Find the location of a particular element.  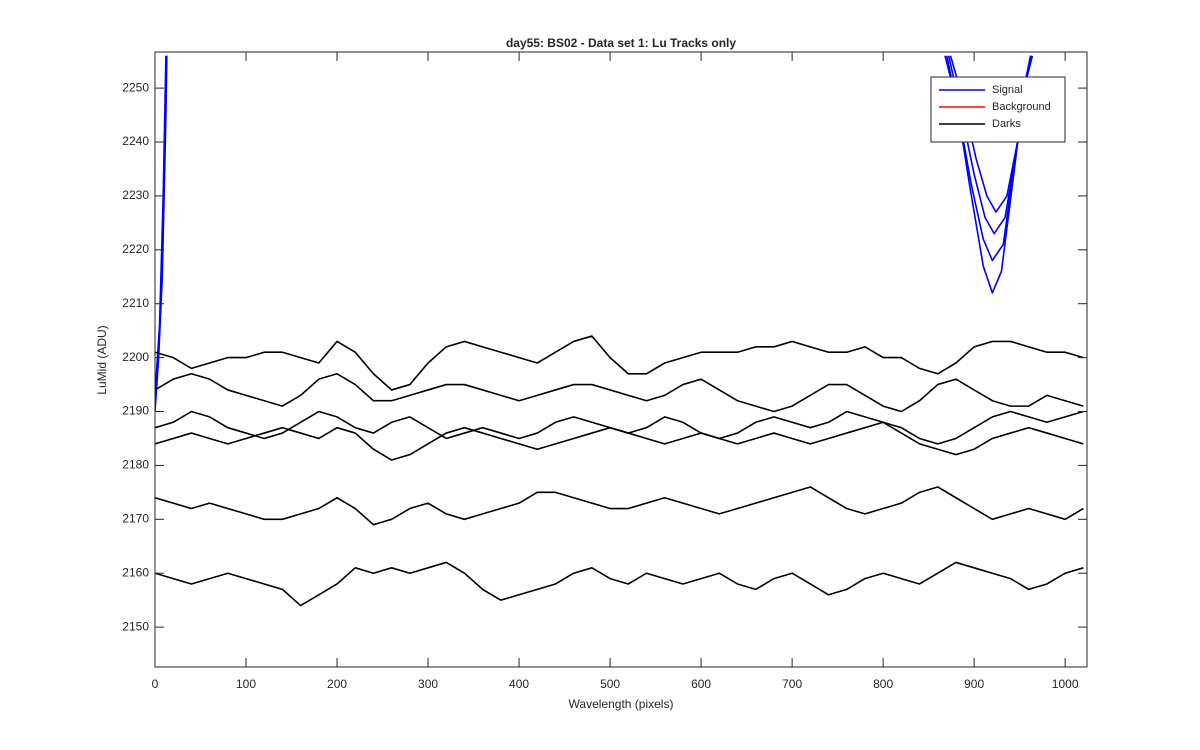

y-tick-label: 2190 is located at coordinates (135, 411).